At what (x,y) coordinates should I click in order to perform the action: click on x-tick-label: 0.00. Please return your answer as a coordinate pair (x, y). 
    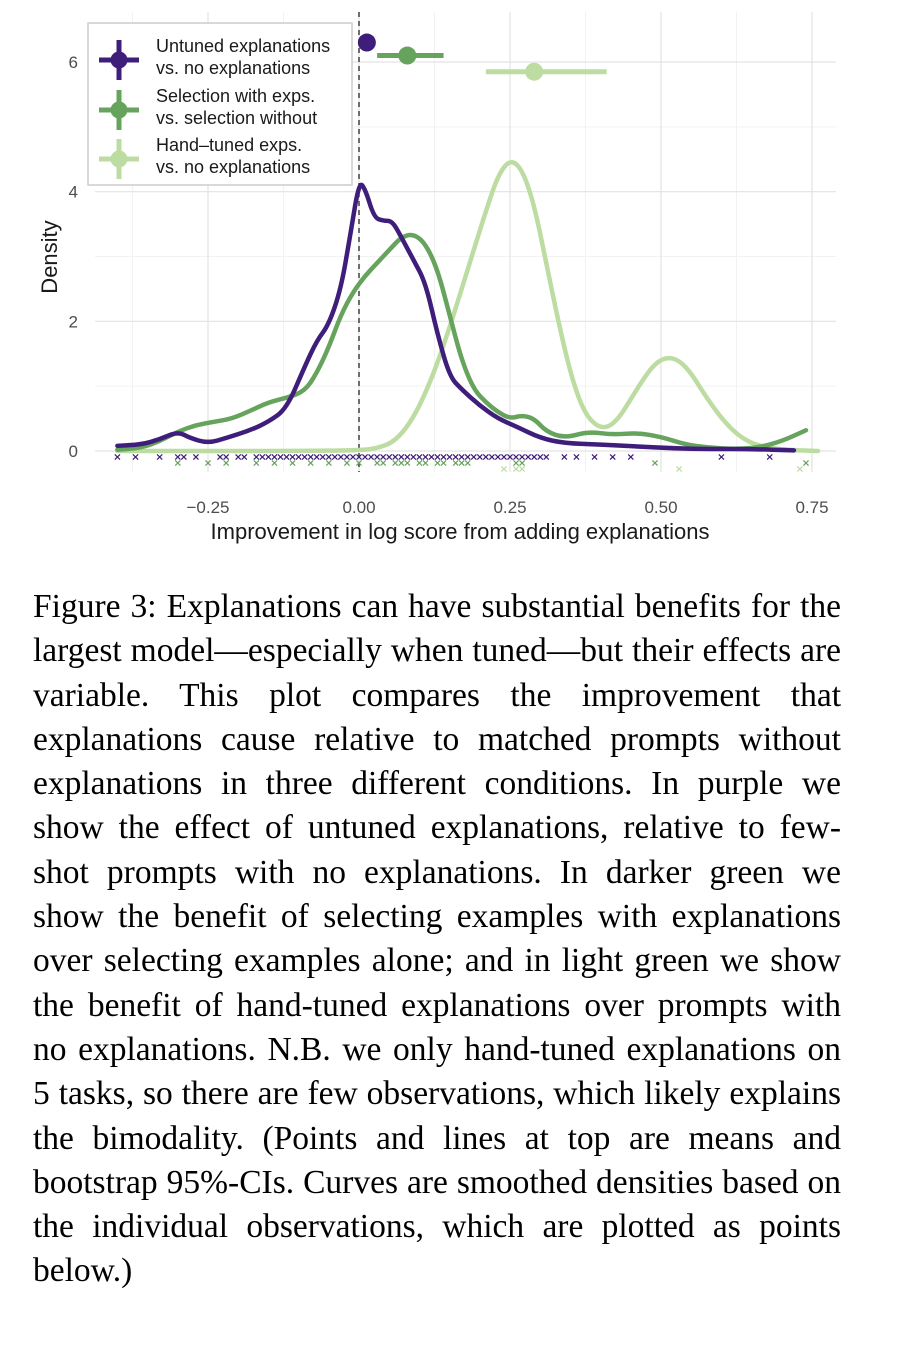
    Looking at the image, I should click on (358, 507).